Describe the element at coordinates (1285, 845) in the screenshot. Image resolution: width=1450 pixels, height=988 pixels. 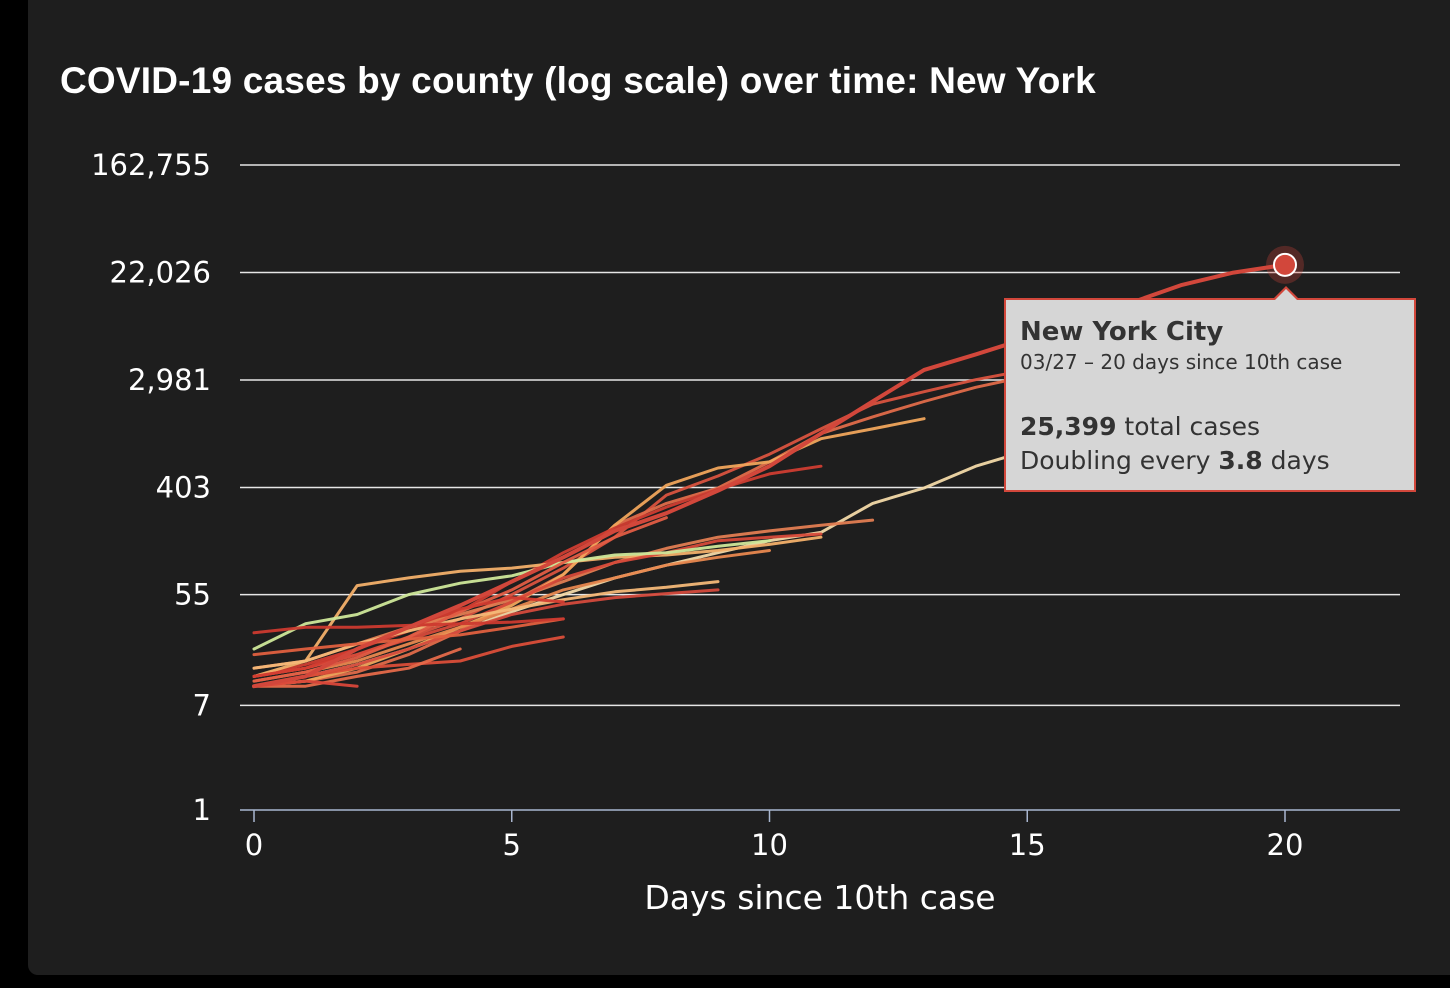
I see `x-tick-label: 20` at that location.